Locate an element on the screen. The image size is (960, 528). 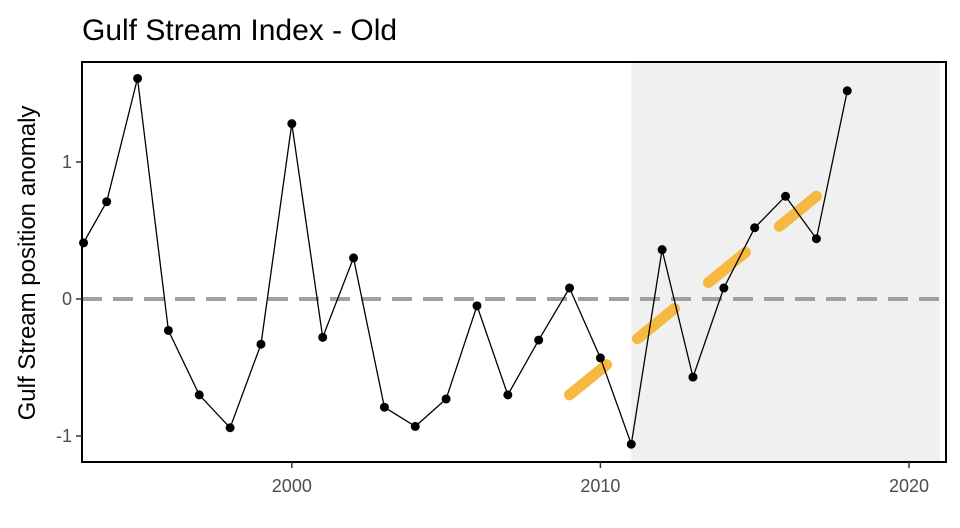
x-axis: 2000 2010 2020 is located at coordinates (600, 479).